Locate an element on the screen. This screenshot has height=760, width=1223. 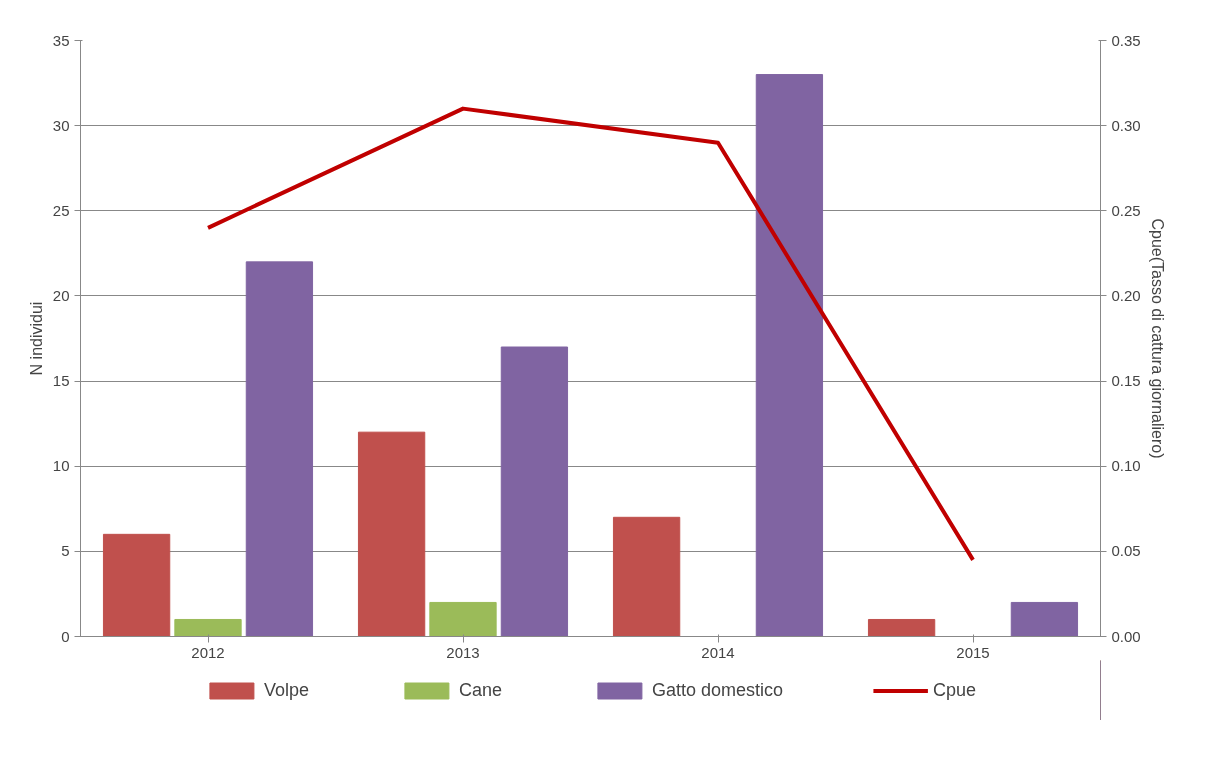
x-tick-label: 2015 is located at coordinates (973, 652).